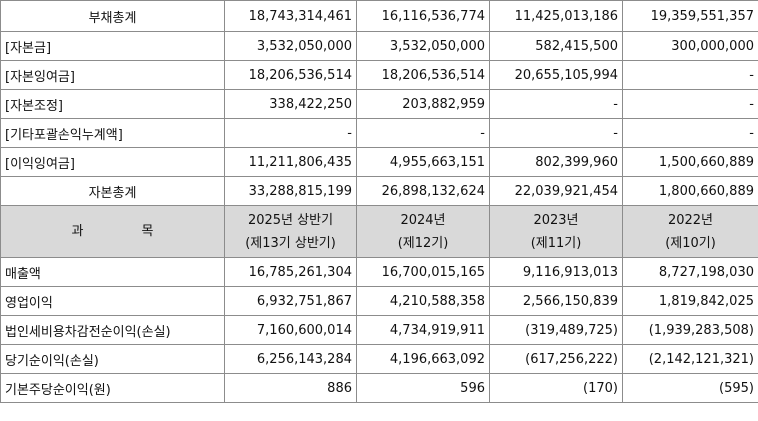  What do you see at coordinates (290, 104) in the screenshot?
I see `cell-value: 338,422,250` at bounding box center [290, 104].